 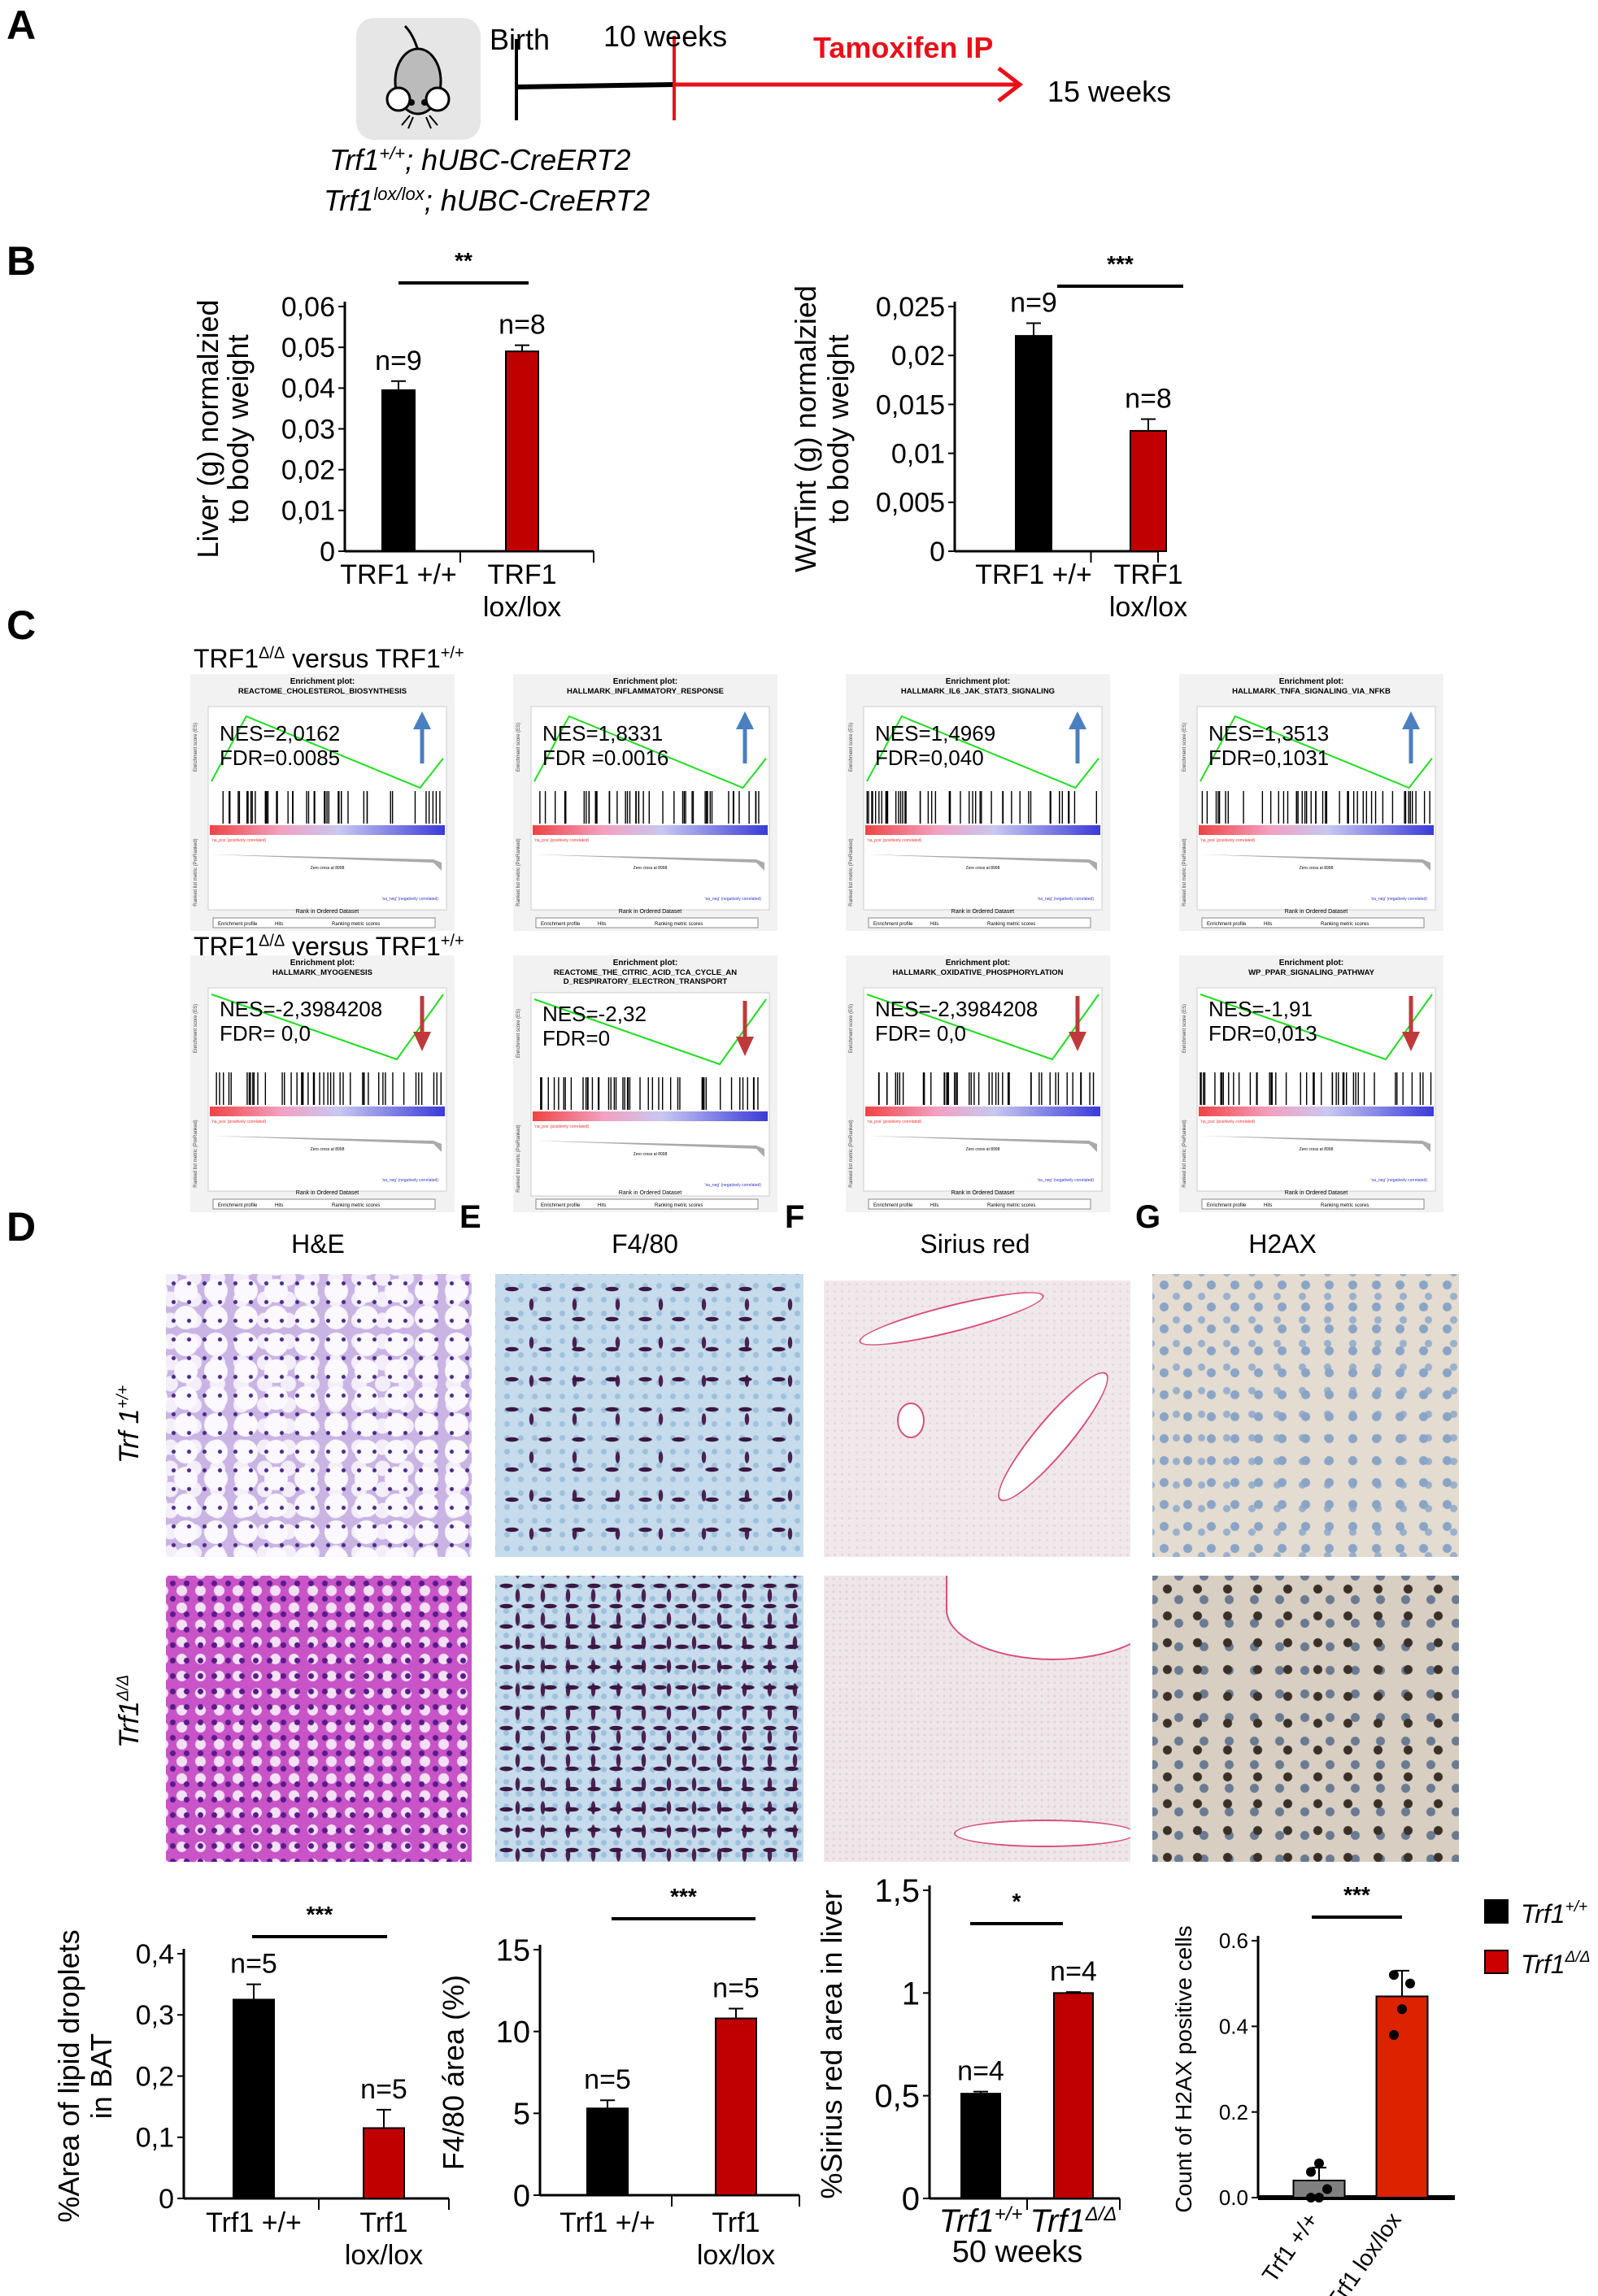 I want to click on nes-value: NES=1,8331, so click(x=602, y=734).